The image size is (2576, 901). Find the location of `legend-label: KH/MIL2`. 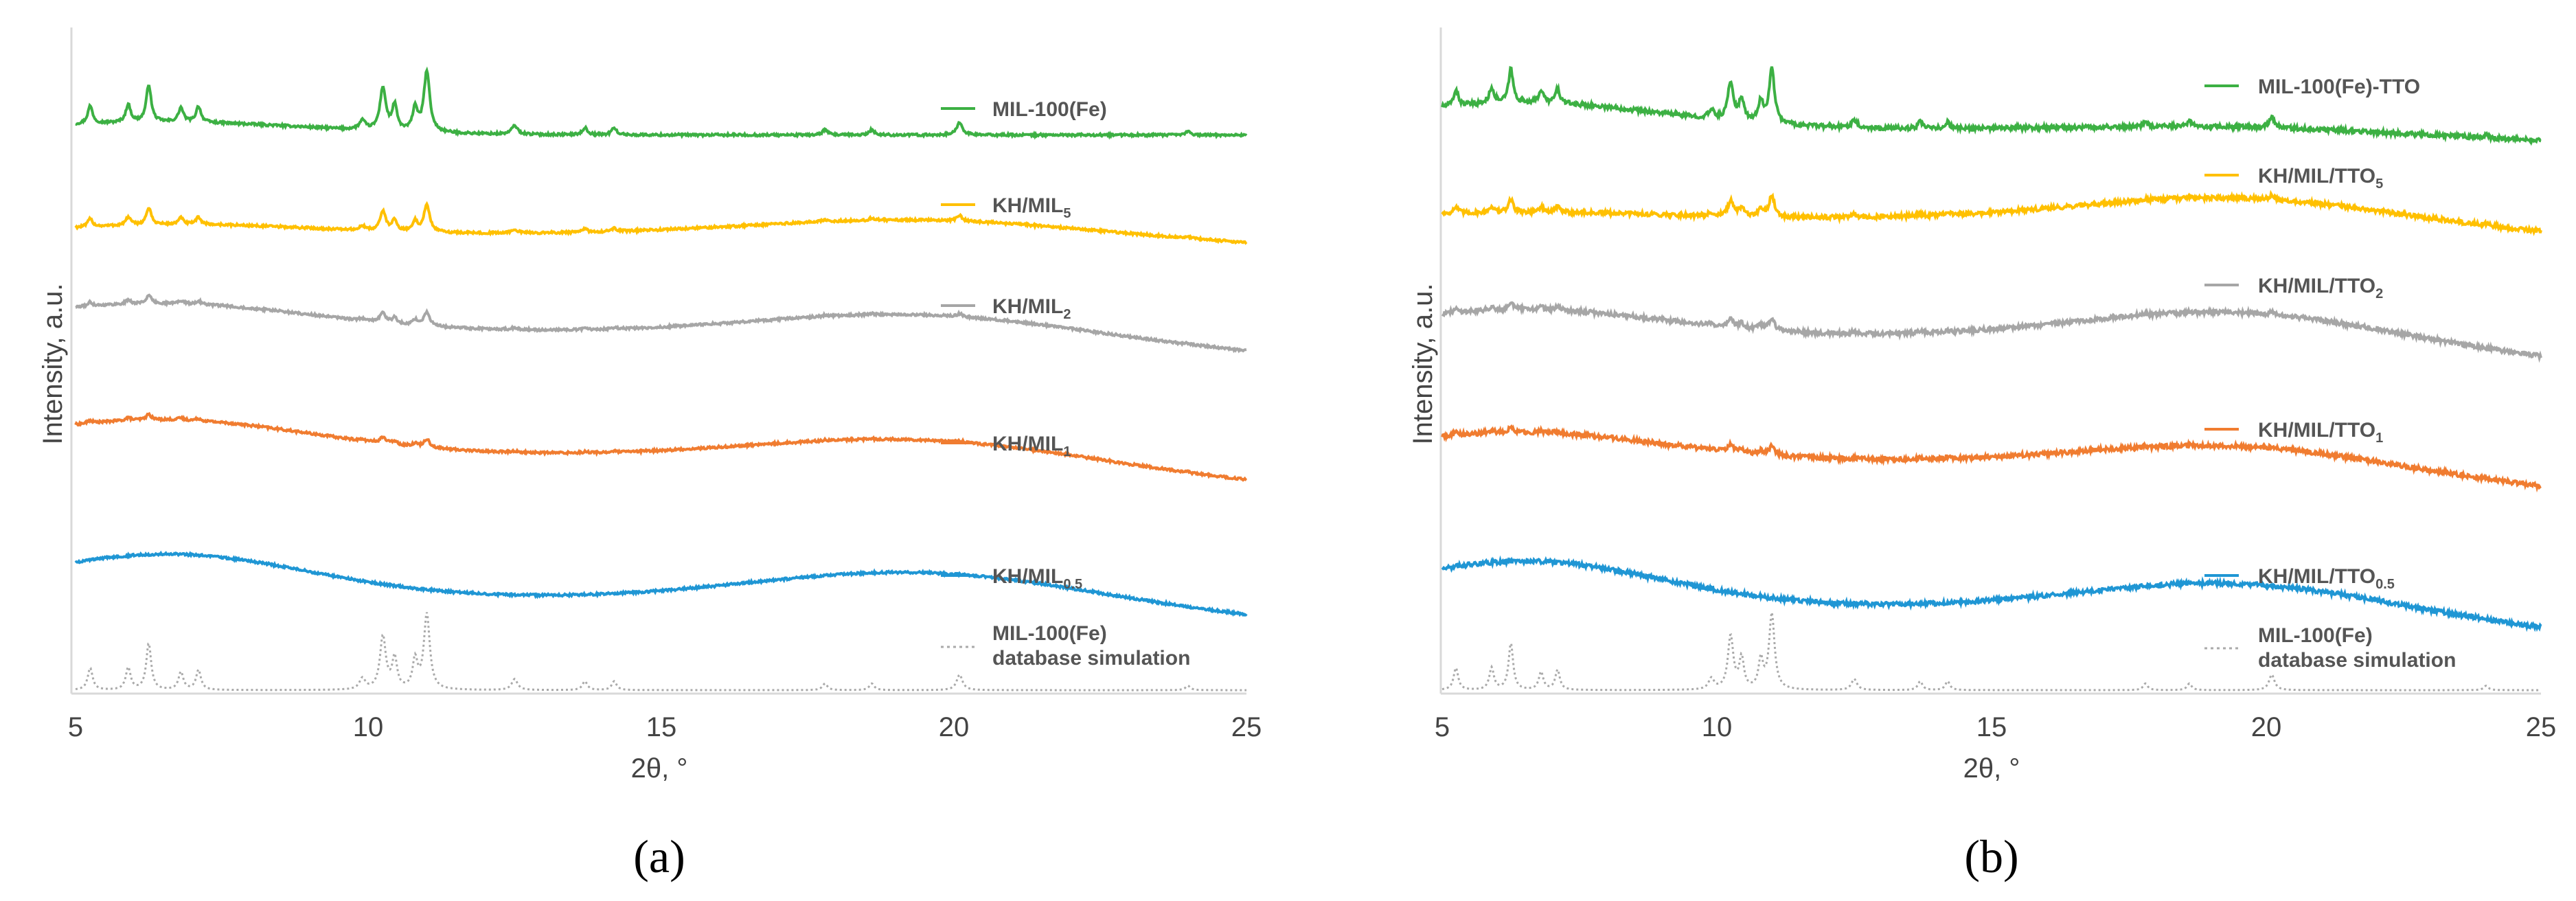

legend-label: KH/MIL2 is located at coordinates (1031, 308).